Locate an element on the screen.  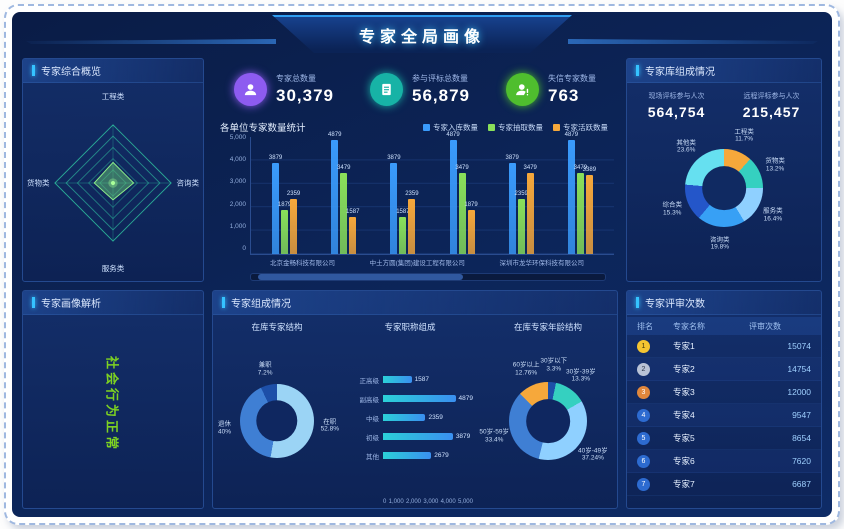
y-tick-label: 1,000 is located at coordinates (237, 226).